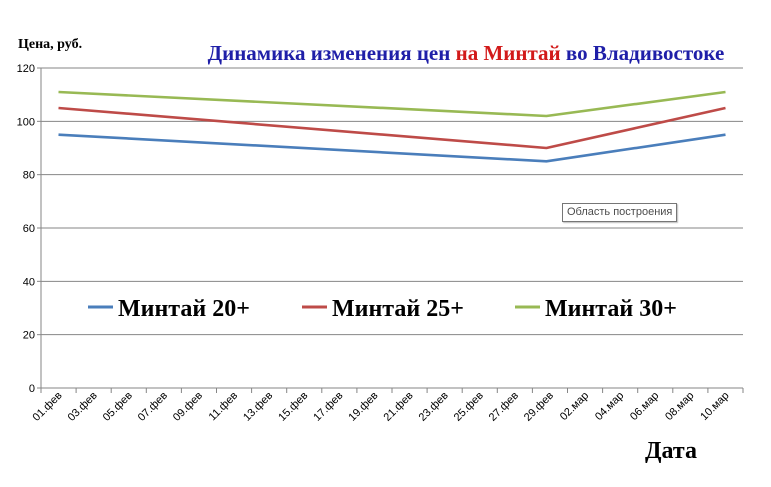  What do you see at coordinates (611, 309) in the screenshot?
I see `legend-label-3: Минтай 30+` at bounding box center [611, 309].